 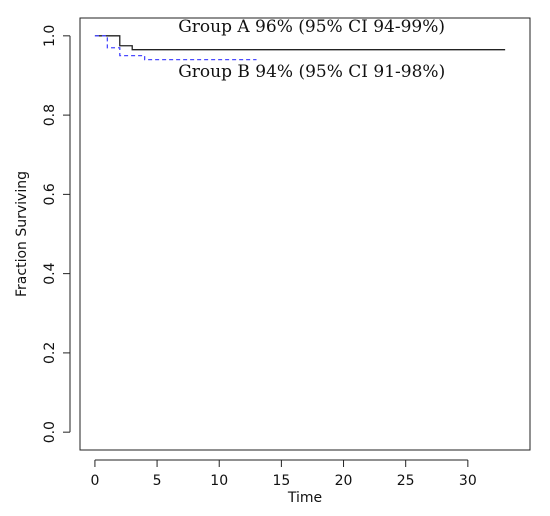 I want to click on x-tick-label: 30, so click(x=468, y=481).